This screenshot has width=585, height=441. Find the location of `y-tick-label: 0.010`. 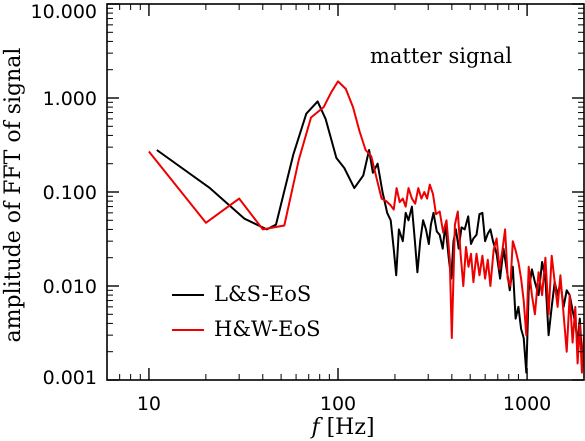

y-tick-label: 0.010 is located at coordinates (70, 287).